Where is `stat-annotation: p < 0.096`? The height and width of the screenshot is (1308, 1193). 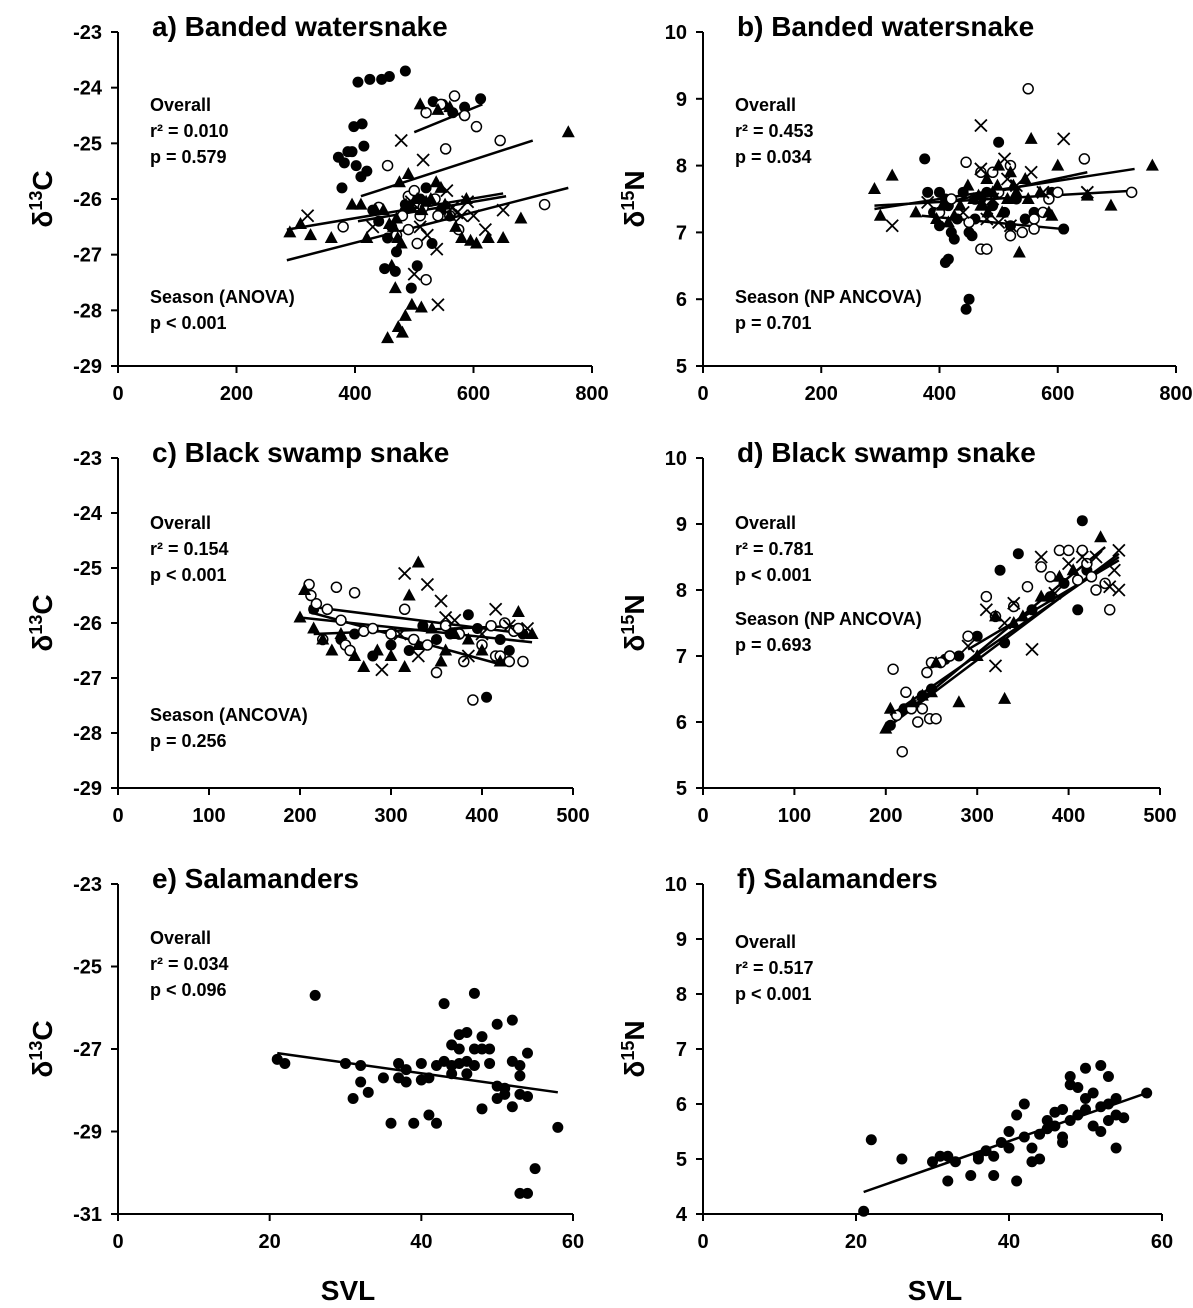 stat-annotation: p < 0.096 is located at coordinates (188, 990).